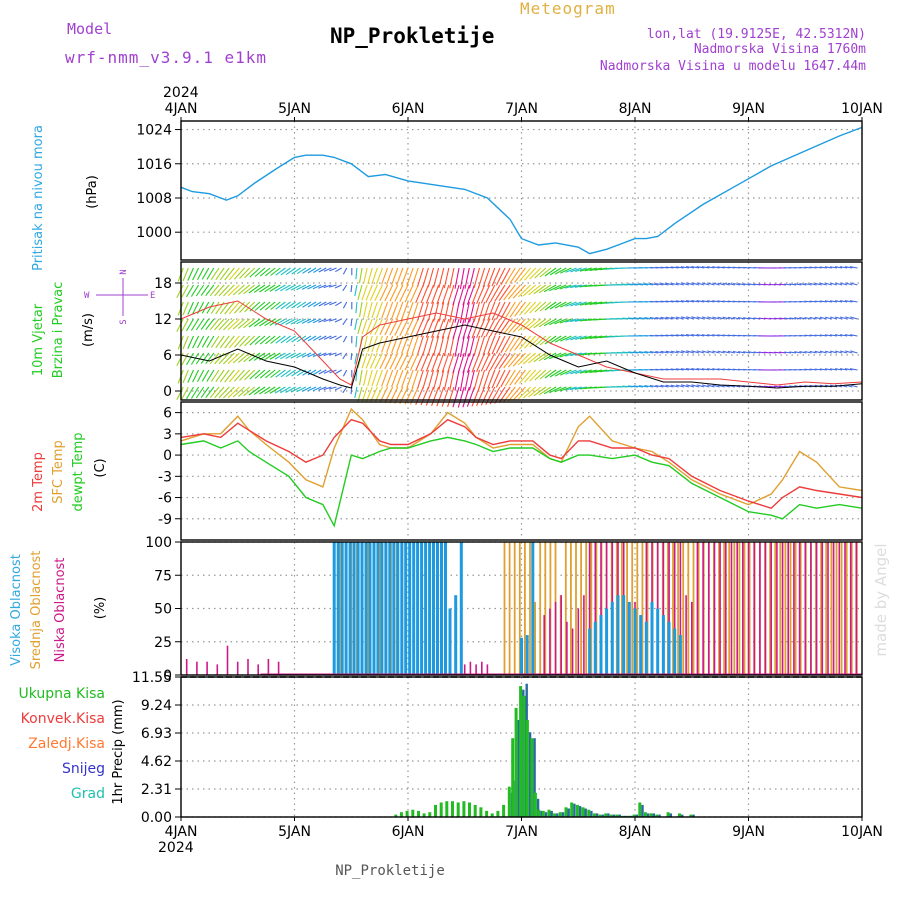  What do you see at coordinates (862, 109) in the screenshot?
I see `top-date-label: 10JAN` at bounding box center [862, 109].